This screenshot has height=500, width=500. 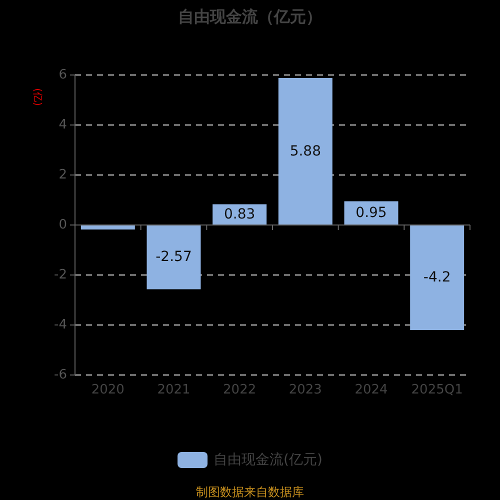 I want to click on y-tick-label: -2, so click(x=60, y=275).